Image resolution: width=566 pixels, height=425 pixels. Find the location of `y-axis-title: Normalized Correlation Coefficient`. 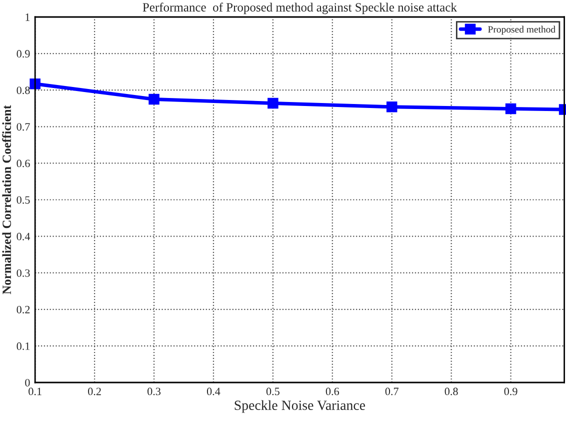

y-axis-title: Normalized Correlation Coefficient is located at coordinates (7, 199).